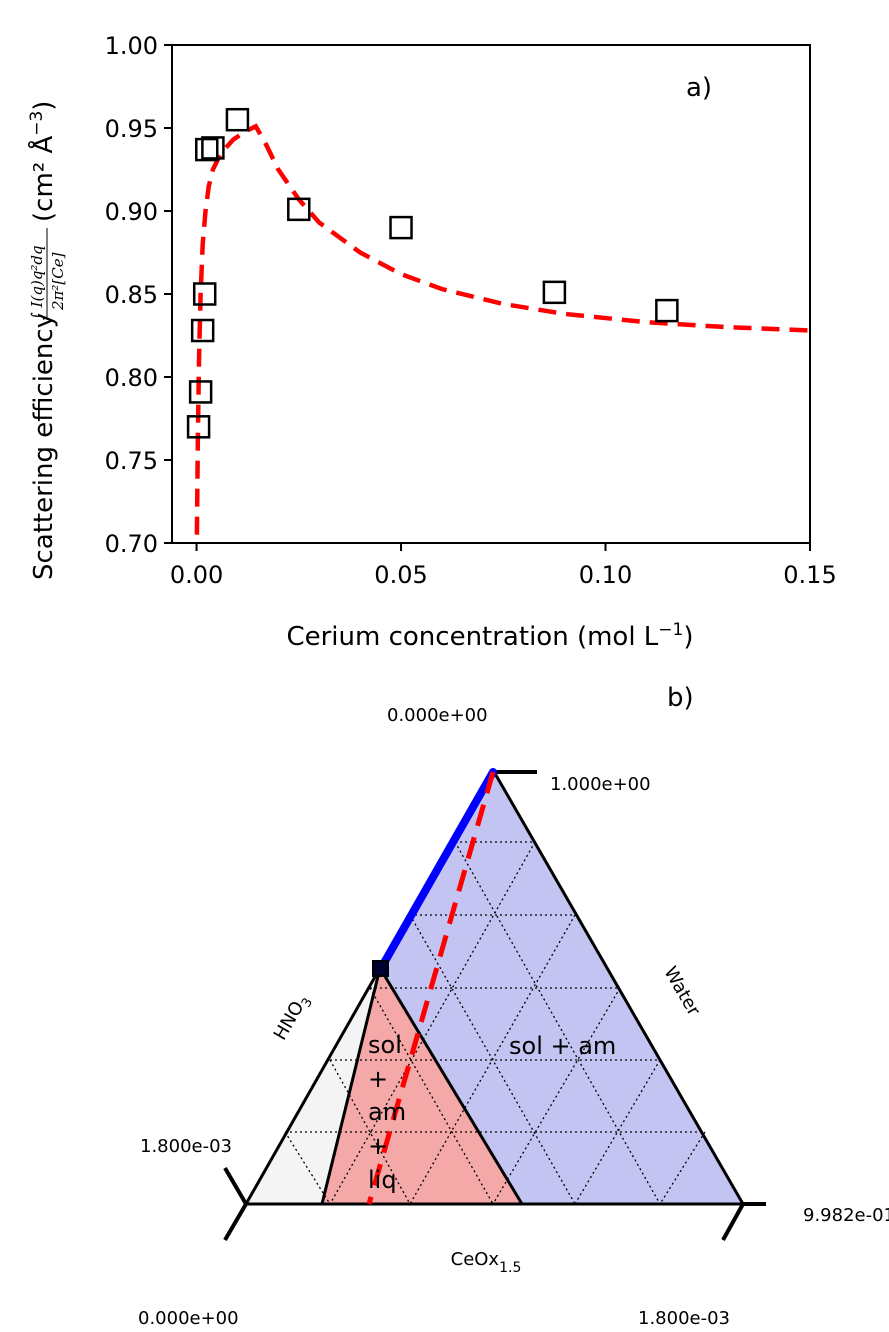  I want to click on ternary-label-bottom-right: 1.800e-03, so click(684, 1318).